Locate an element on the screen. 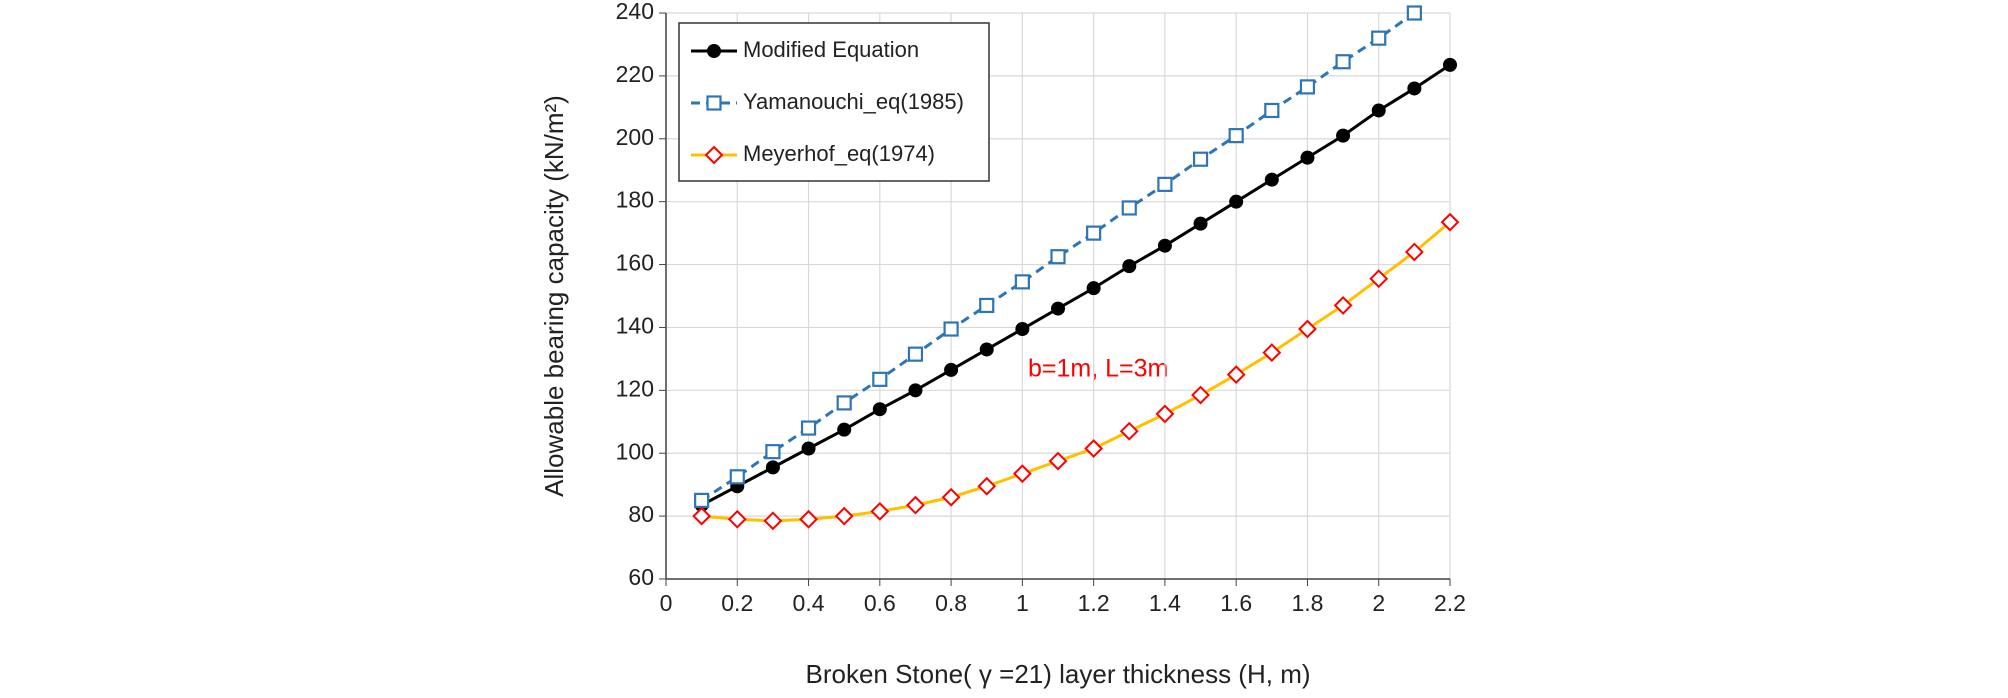 This screenshot has height=698, width=2008. x-tick-label: 0.6 is located at coordinates (880, 603).